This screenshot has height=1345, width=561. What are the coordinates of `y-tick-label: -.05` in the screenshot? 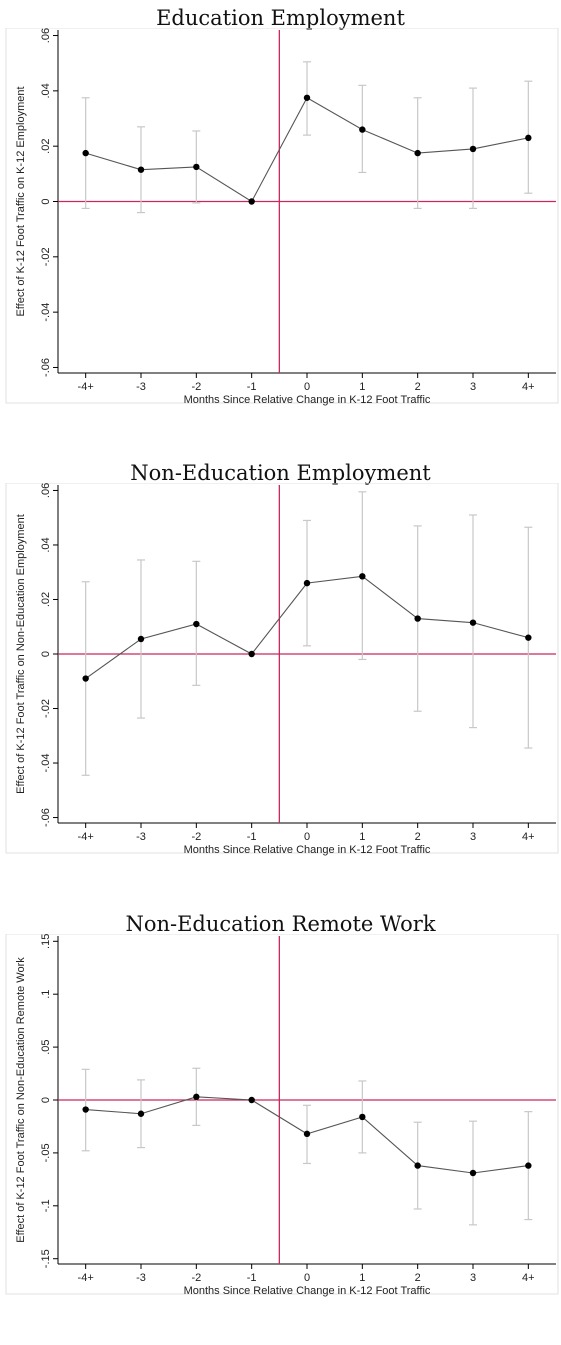 It's located at (46, 1152).